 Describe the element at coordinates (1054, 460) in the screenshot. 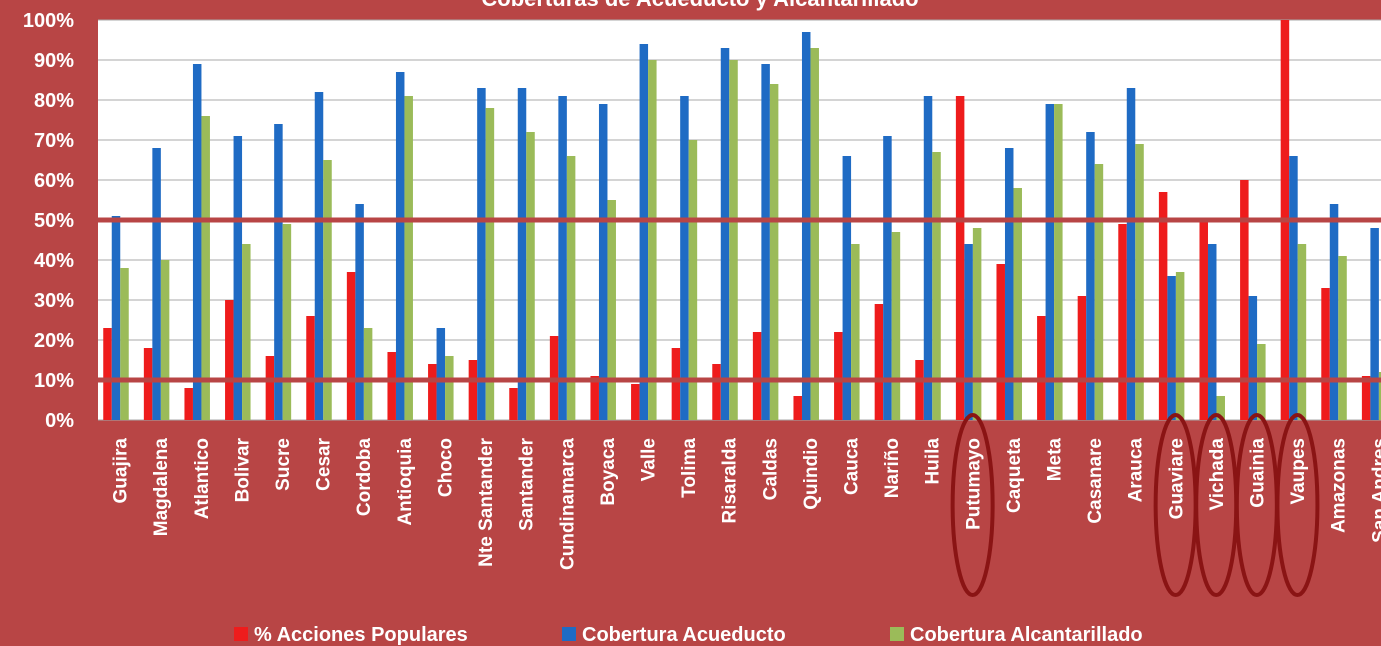

I see `x-tick-label: Meta` at that location.